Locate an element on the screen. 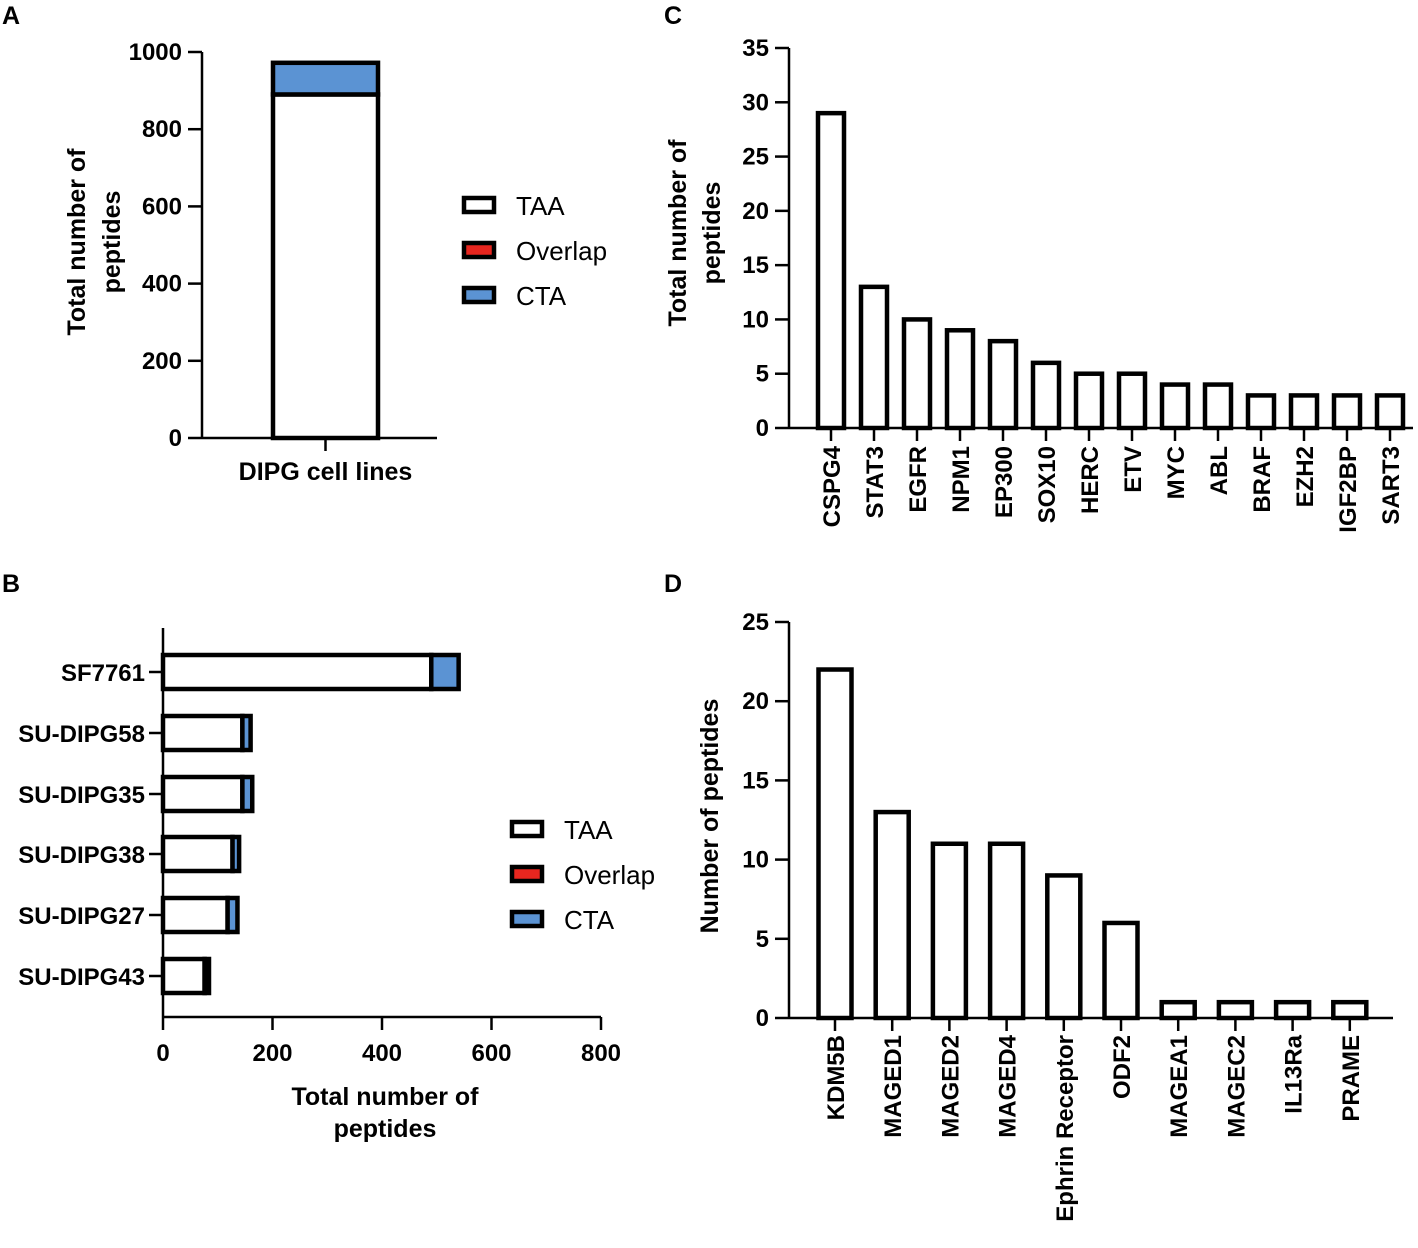 The width and height of the screenshot is (1418, 1248). panel-c-y-tick-label: 5 is located at coordinates (762, 374).